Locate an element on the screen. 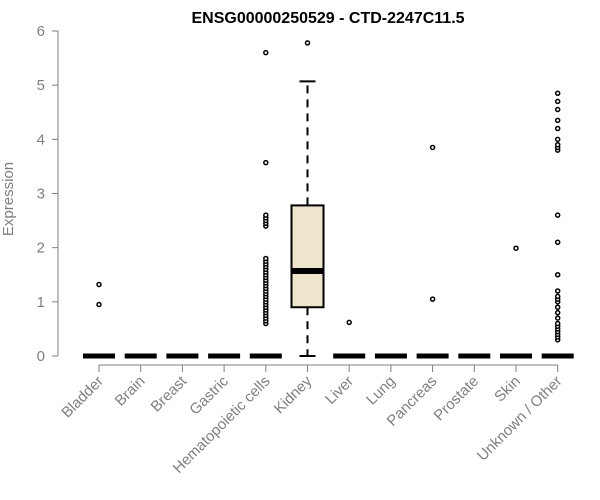  box-group-bladder is located at coordinates (99, 320).